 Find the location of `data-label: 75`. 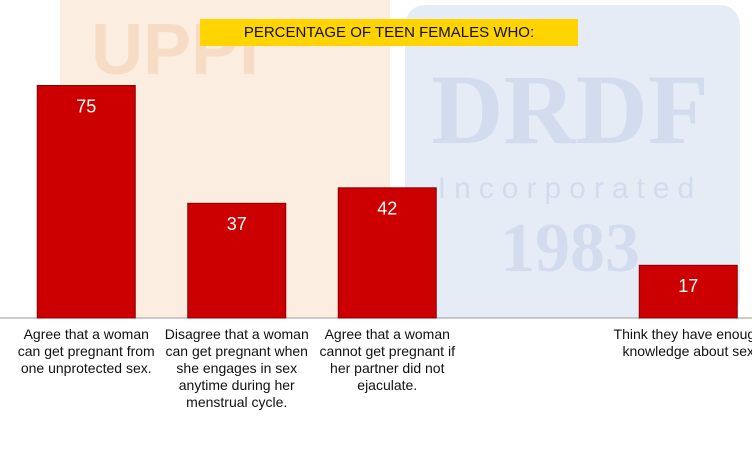

data-label: 75 is located at coordinates (86, 106).